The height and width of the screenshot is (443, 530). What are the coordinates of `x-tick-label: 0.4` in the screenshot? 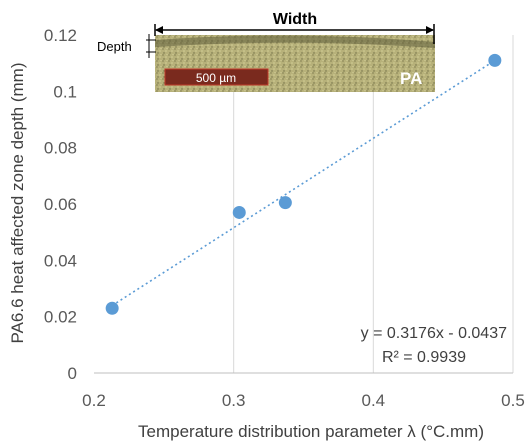 It's located at (374, 400).